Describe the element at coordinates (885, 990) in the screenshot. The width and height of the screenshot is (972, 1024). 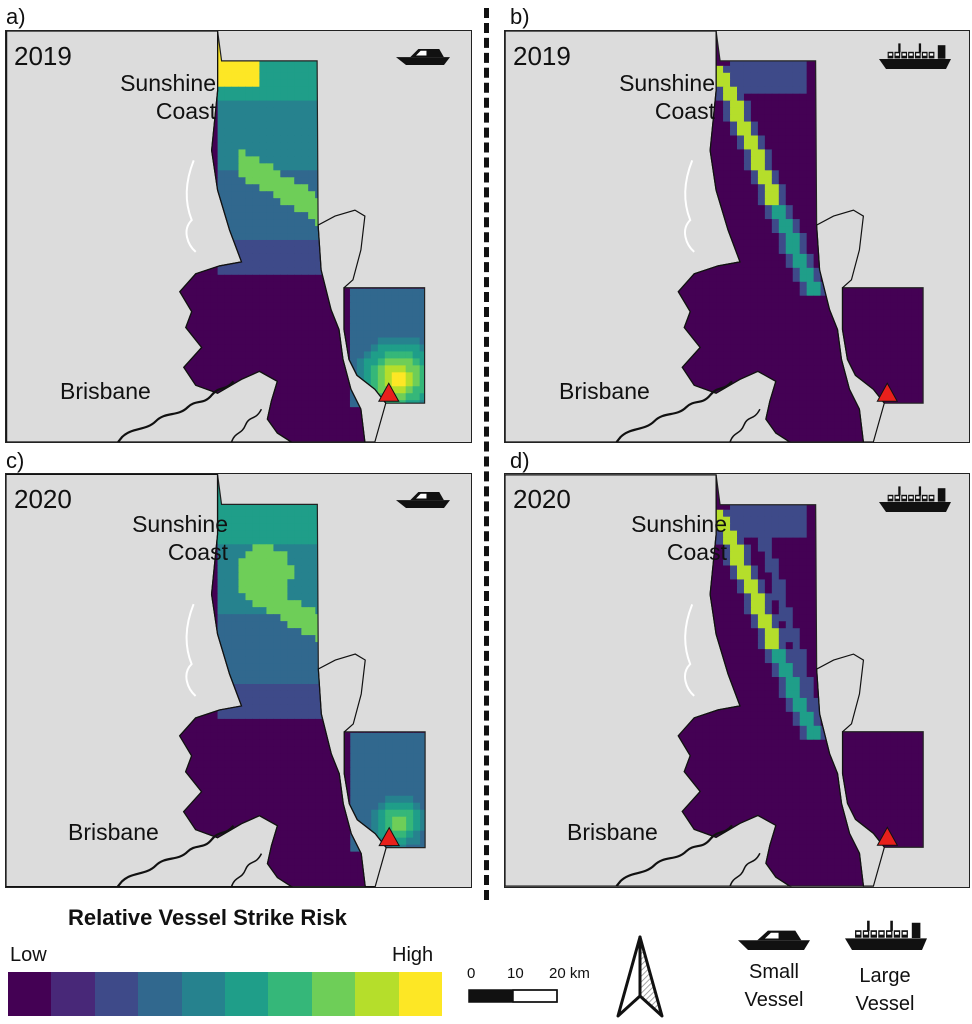
I see `large-vessel-label: Large Vessel` at that location.